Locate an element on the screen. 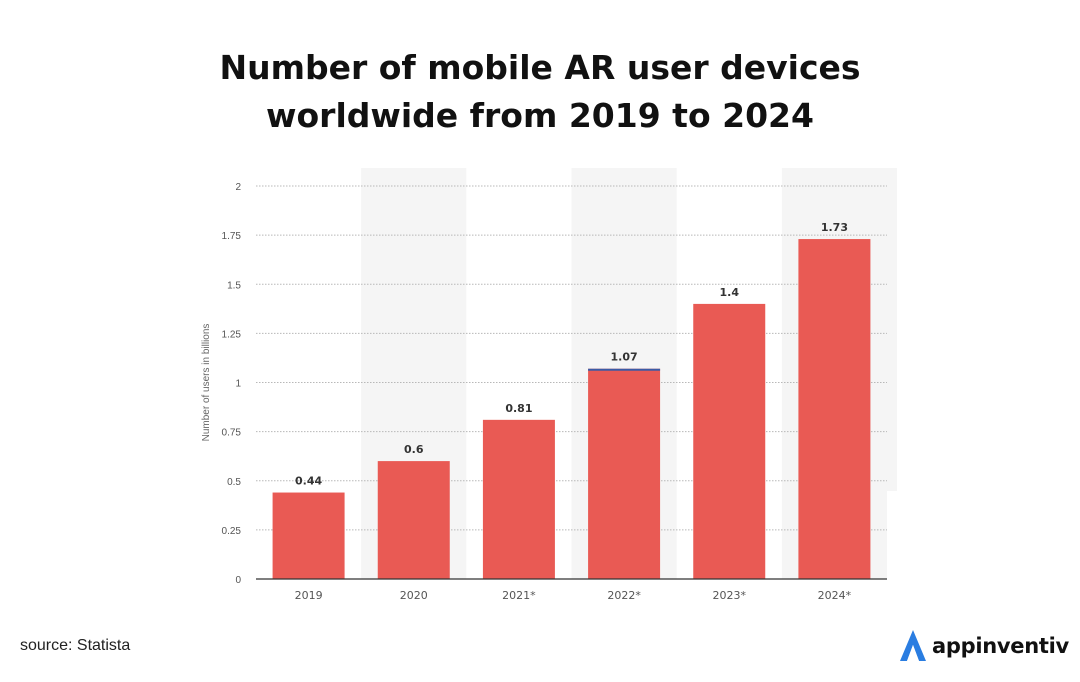  bar-2020 is located at coordinates (413, 520).